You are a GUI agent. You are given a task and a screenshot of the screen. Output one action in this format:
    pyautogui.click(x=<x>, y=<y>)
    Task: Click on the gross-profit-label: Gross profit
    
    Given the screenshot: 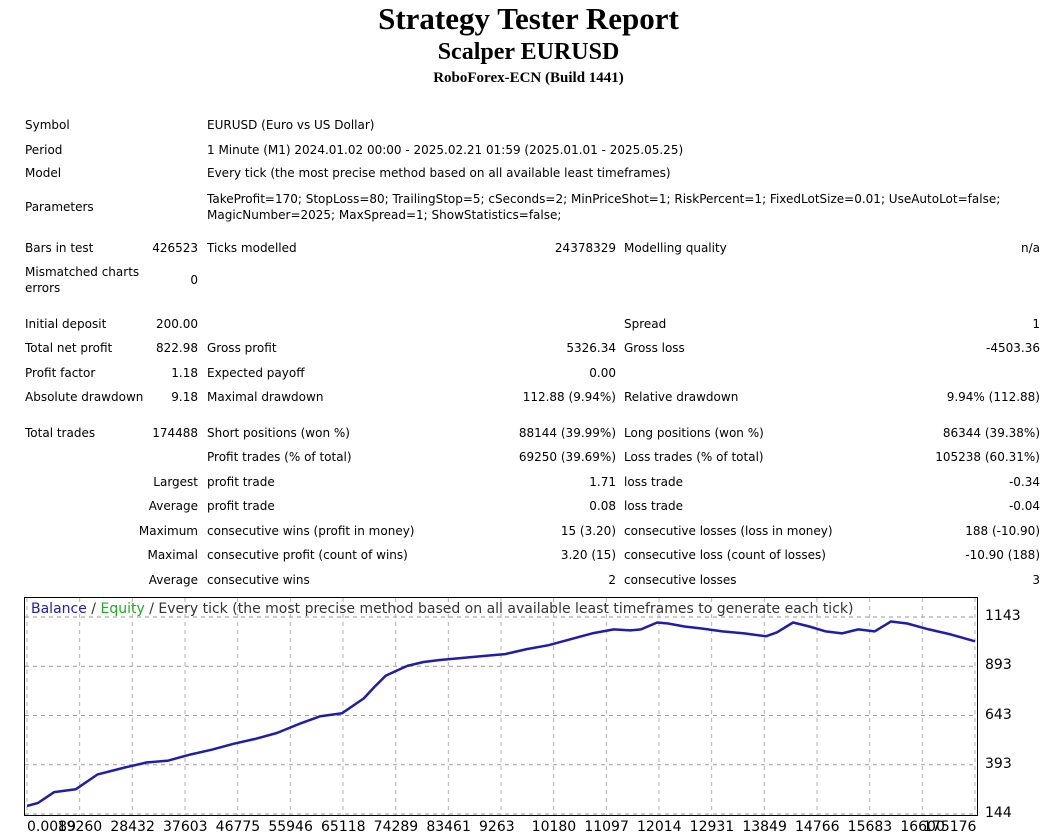 What is the action you would take?
    pyautogui.click(x=242, y=348)
    